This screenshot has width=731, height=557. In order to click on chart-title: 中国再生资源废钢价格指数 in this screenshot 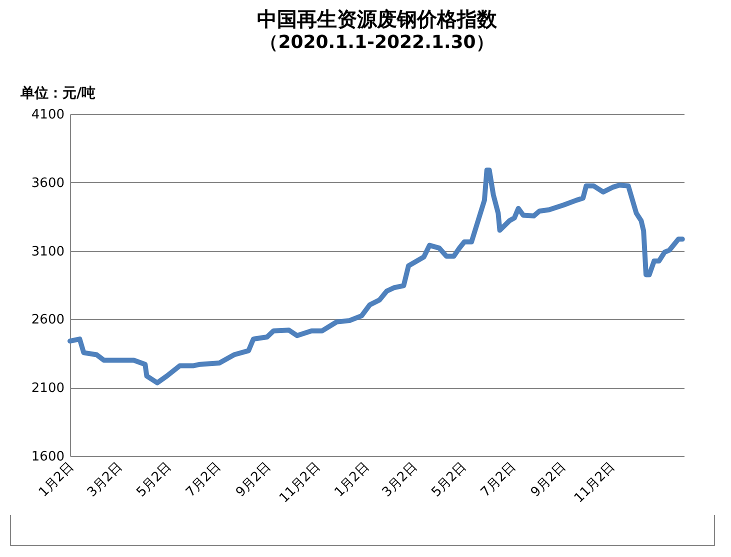, I will do `click(377, 19)`.